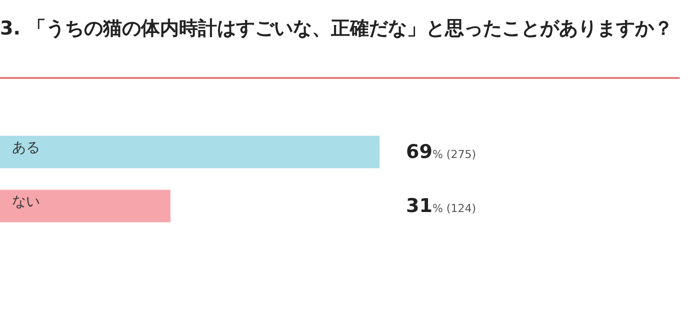  Describe the element at coordinates (26, 148) in the screenshot. I see `y-tick-label: ある` at that location.